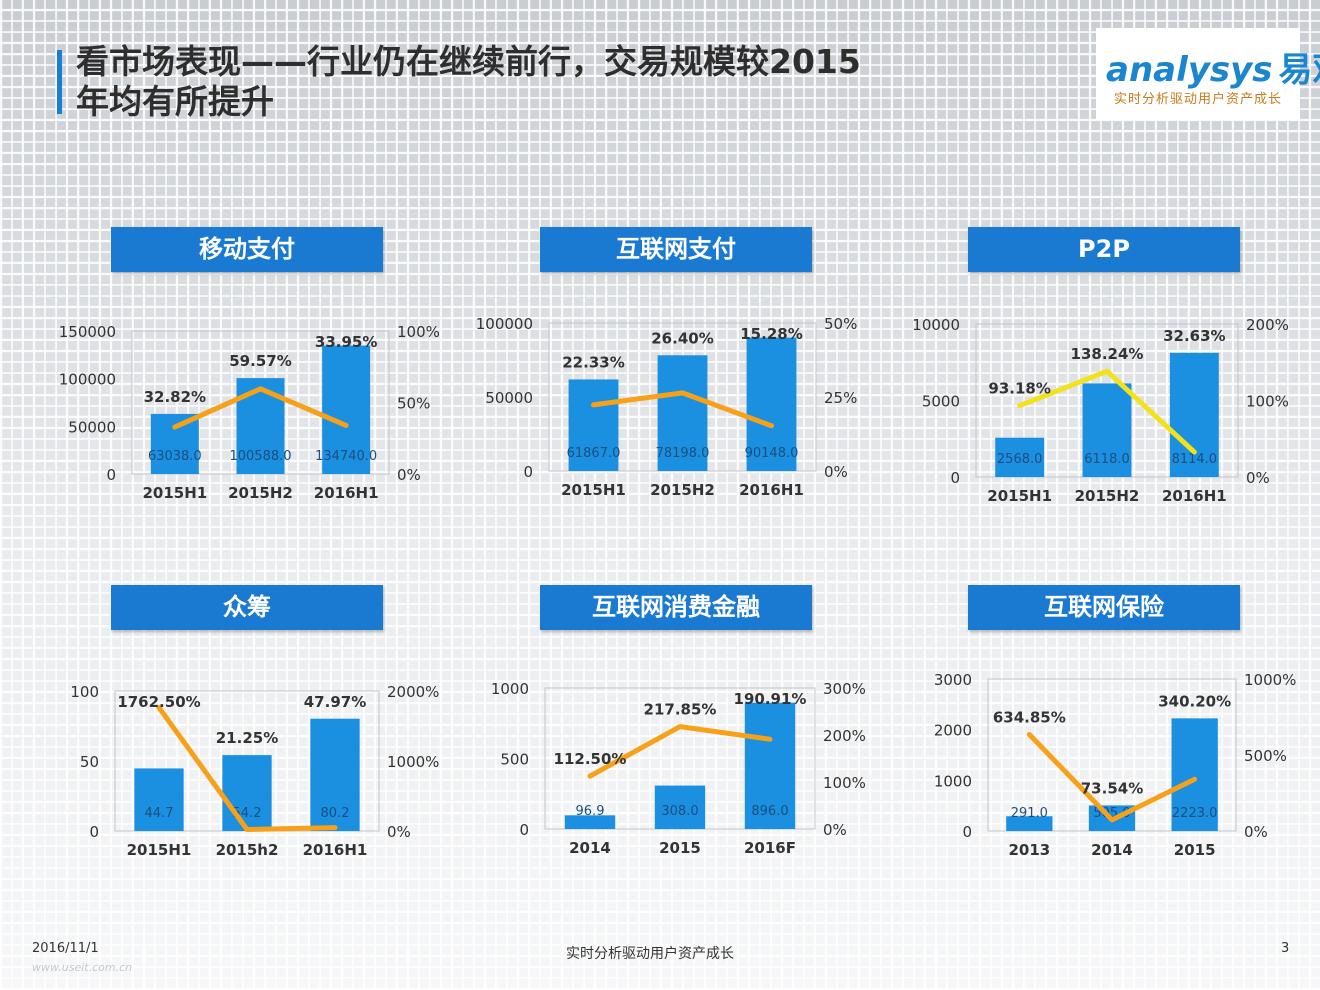 Image resolution: width=1320 pixels, height=990 pixels. I want to click on line-value-label: 32.63%, so click(1194, 336).